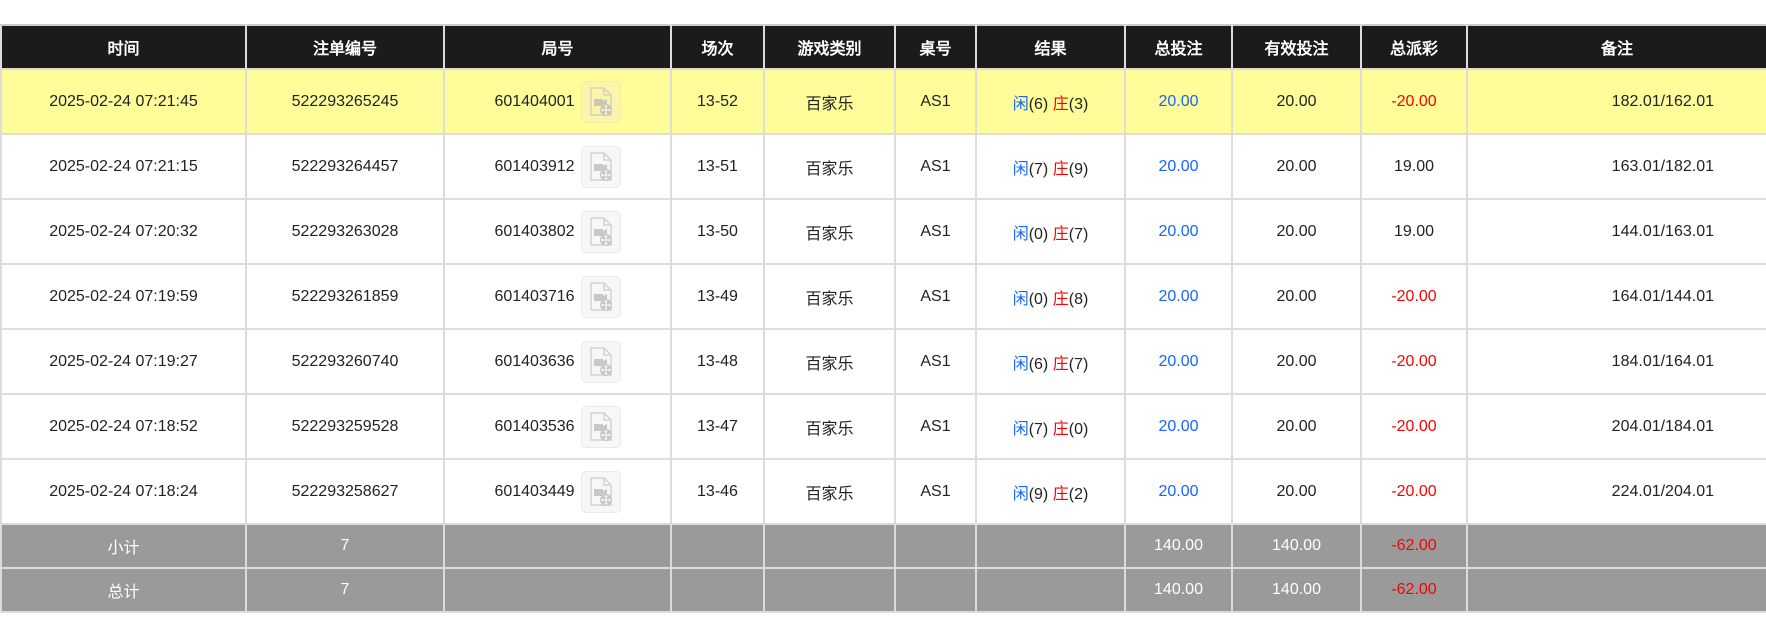 The height and width of the screenshot is (625, 1766). Describe the element at coordinates (534, 231) in the screenshot. I see `round-number: 601403802` at that location.